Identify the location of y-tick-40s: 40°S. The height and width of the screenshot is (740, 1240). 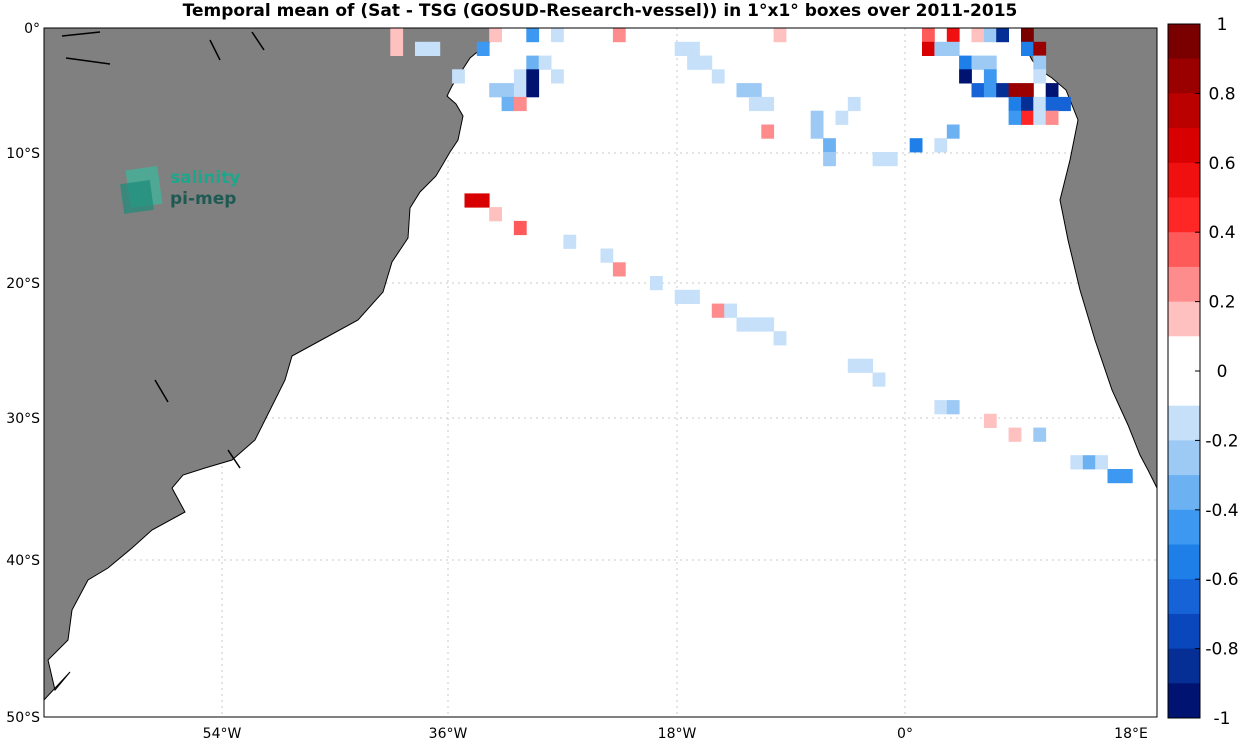
(23, 561).